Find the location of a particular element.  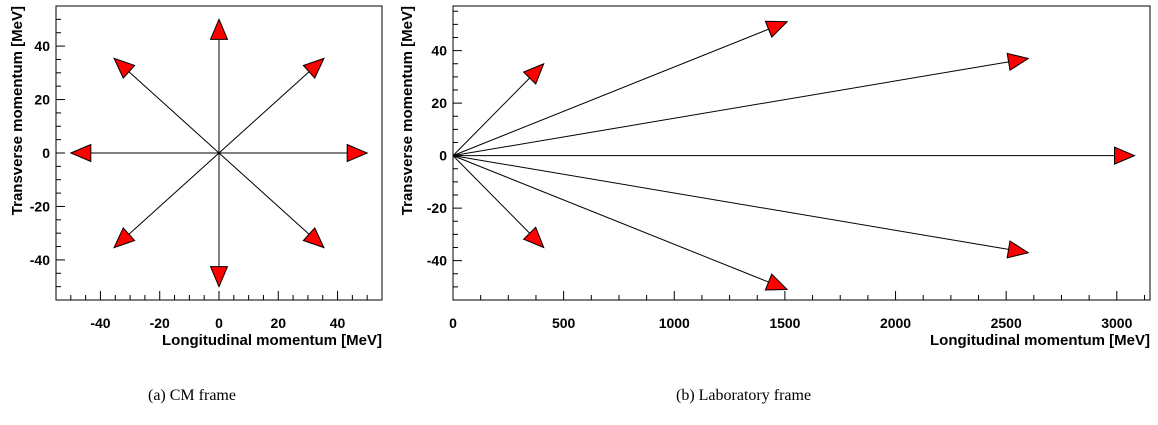

x-tick-label: 40 is located at coordinates (338, 323).